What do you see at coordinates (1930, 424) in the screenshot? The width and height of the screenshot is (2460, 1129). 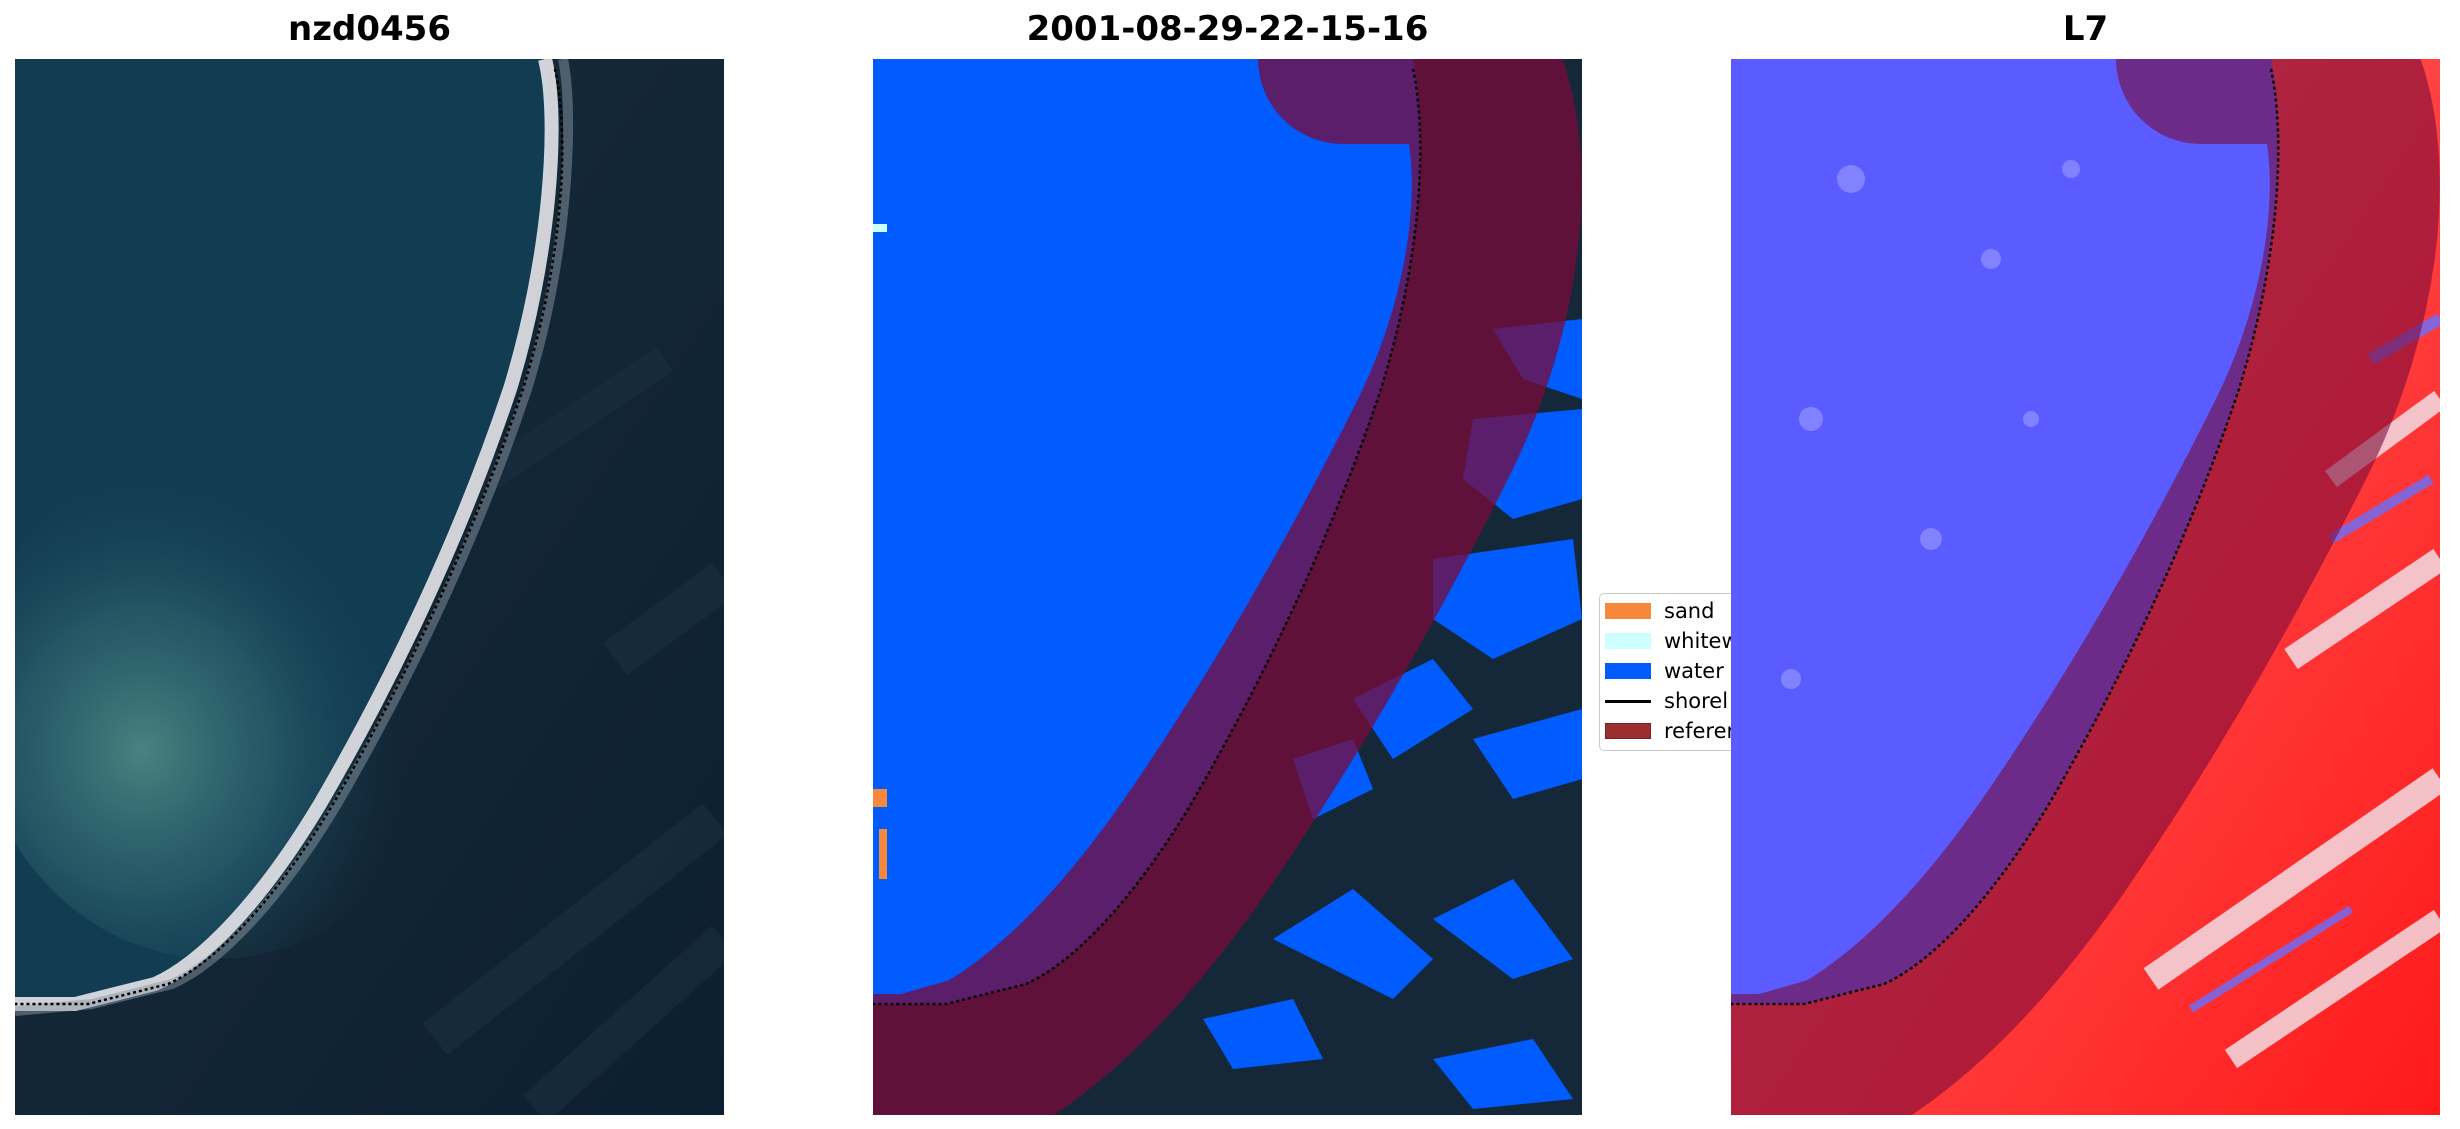 I see `water-texture` at bounding box center [1930, 424].